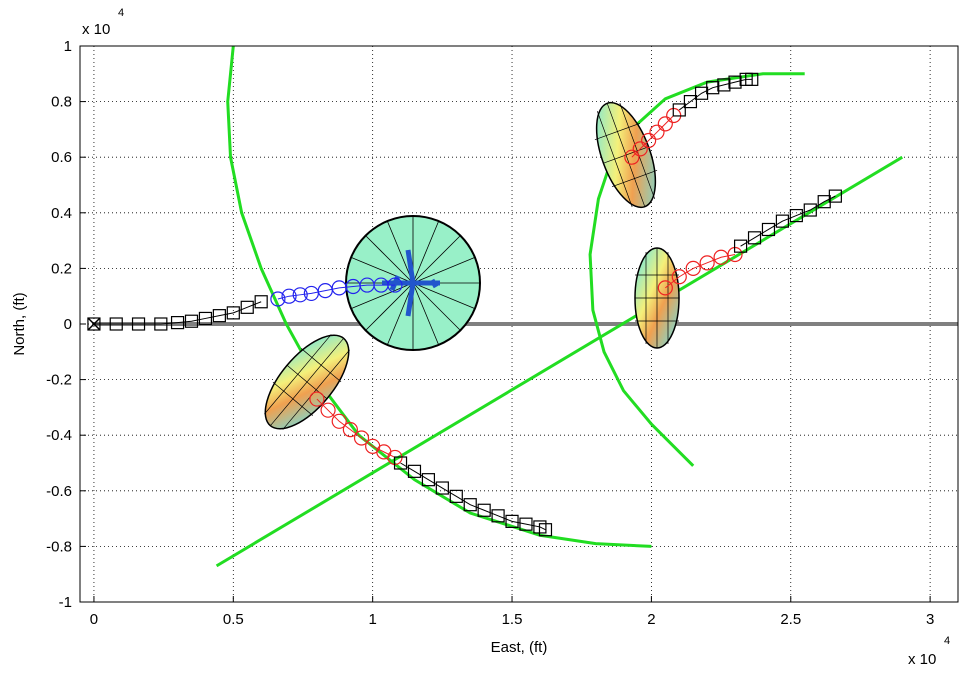 This screenshot has width=960, height=673. Describe the element at coordinates (930, 619) in the screenshot. I see `x-tick-label: 3` at that location.